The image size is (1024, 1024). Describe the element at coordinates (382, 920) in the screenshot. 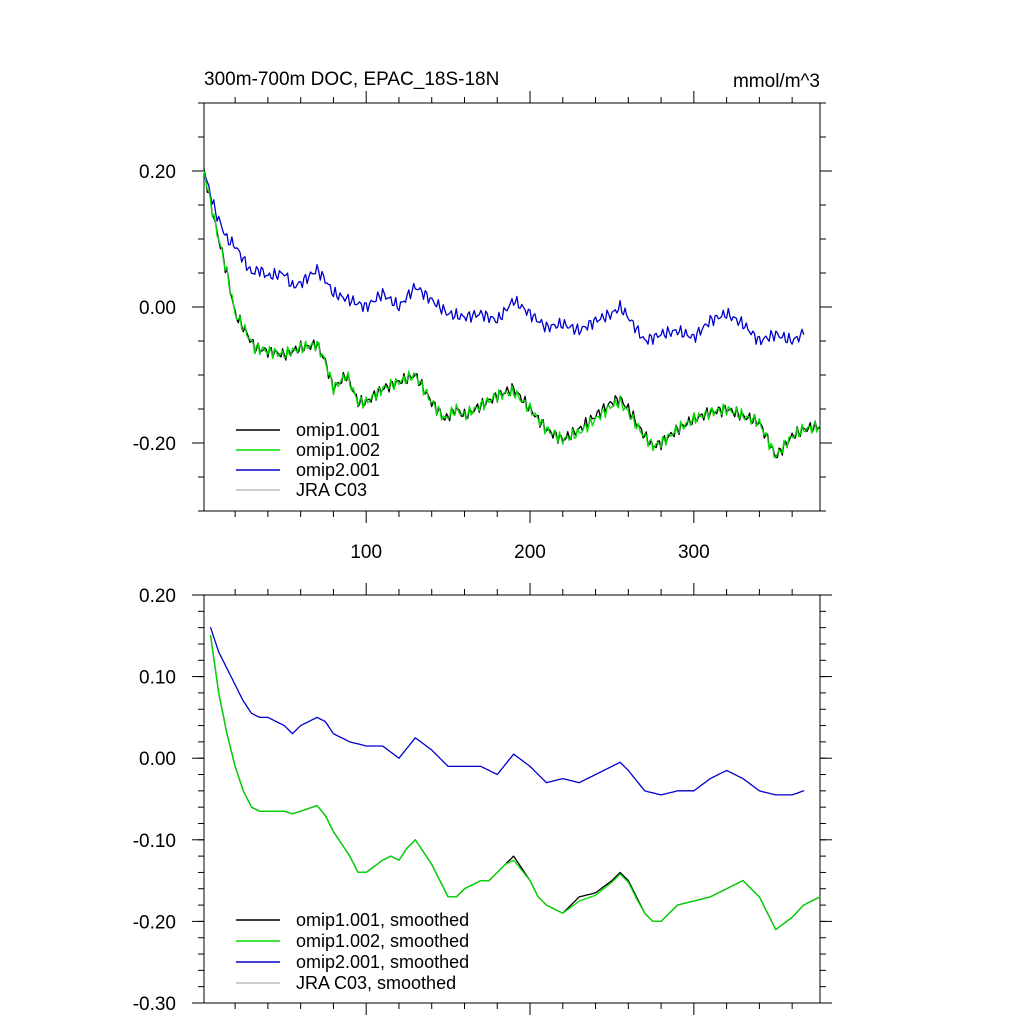

I see `legend-label: omip1.001, smoothed` at that location.